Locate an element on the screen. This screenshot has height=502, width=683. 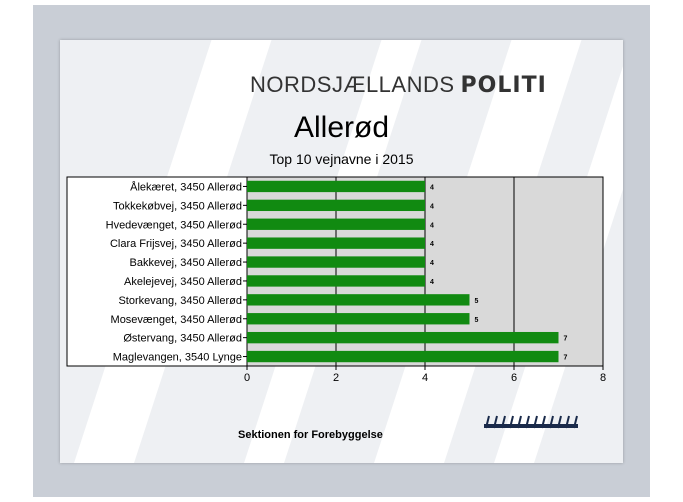
category-label: Ålekæret, 3450 Allerød is located at coordinates (186, 186).